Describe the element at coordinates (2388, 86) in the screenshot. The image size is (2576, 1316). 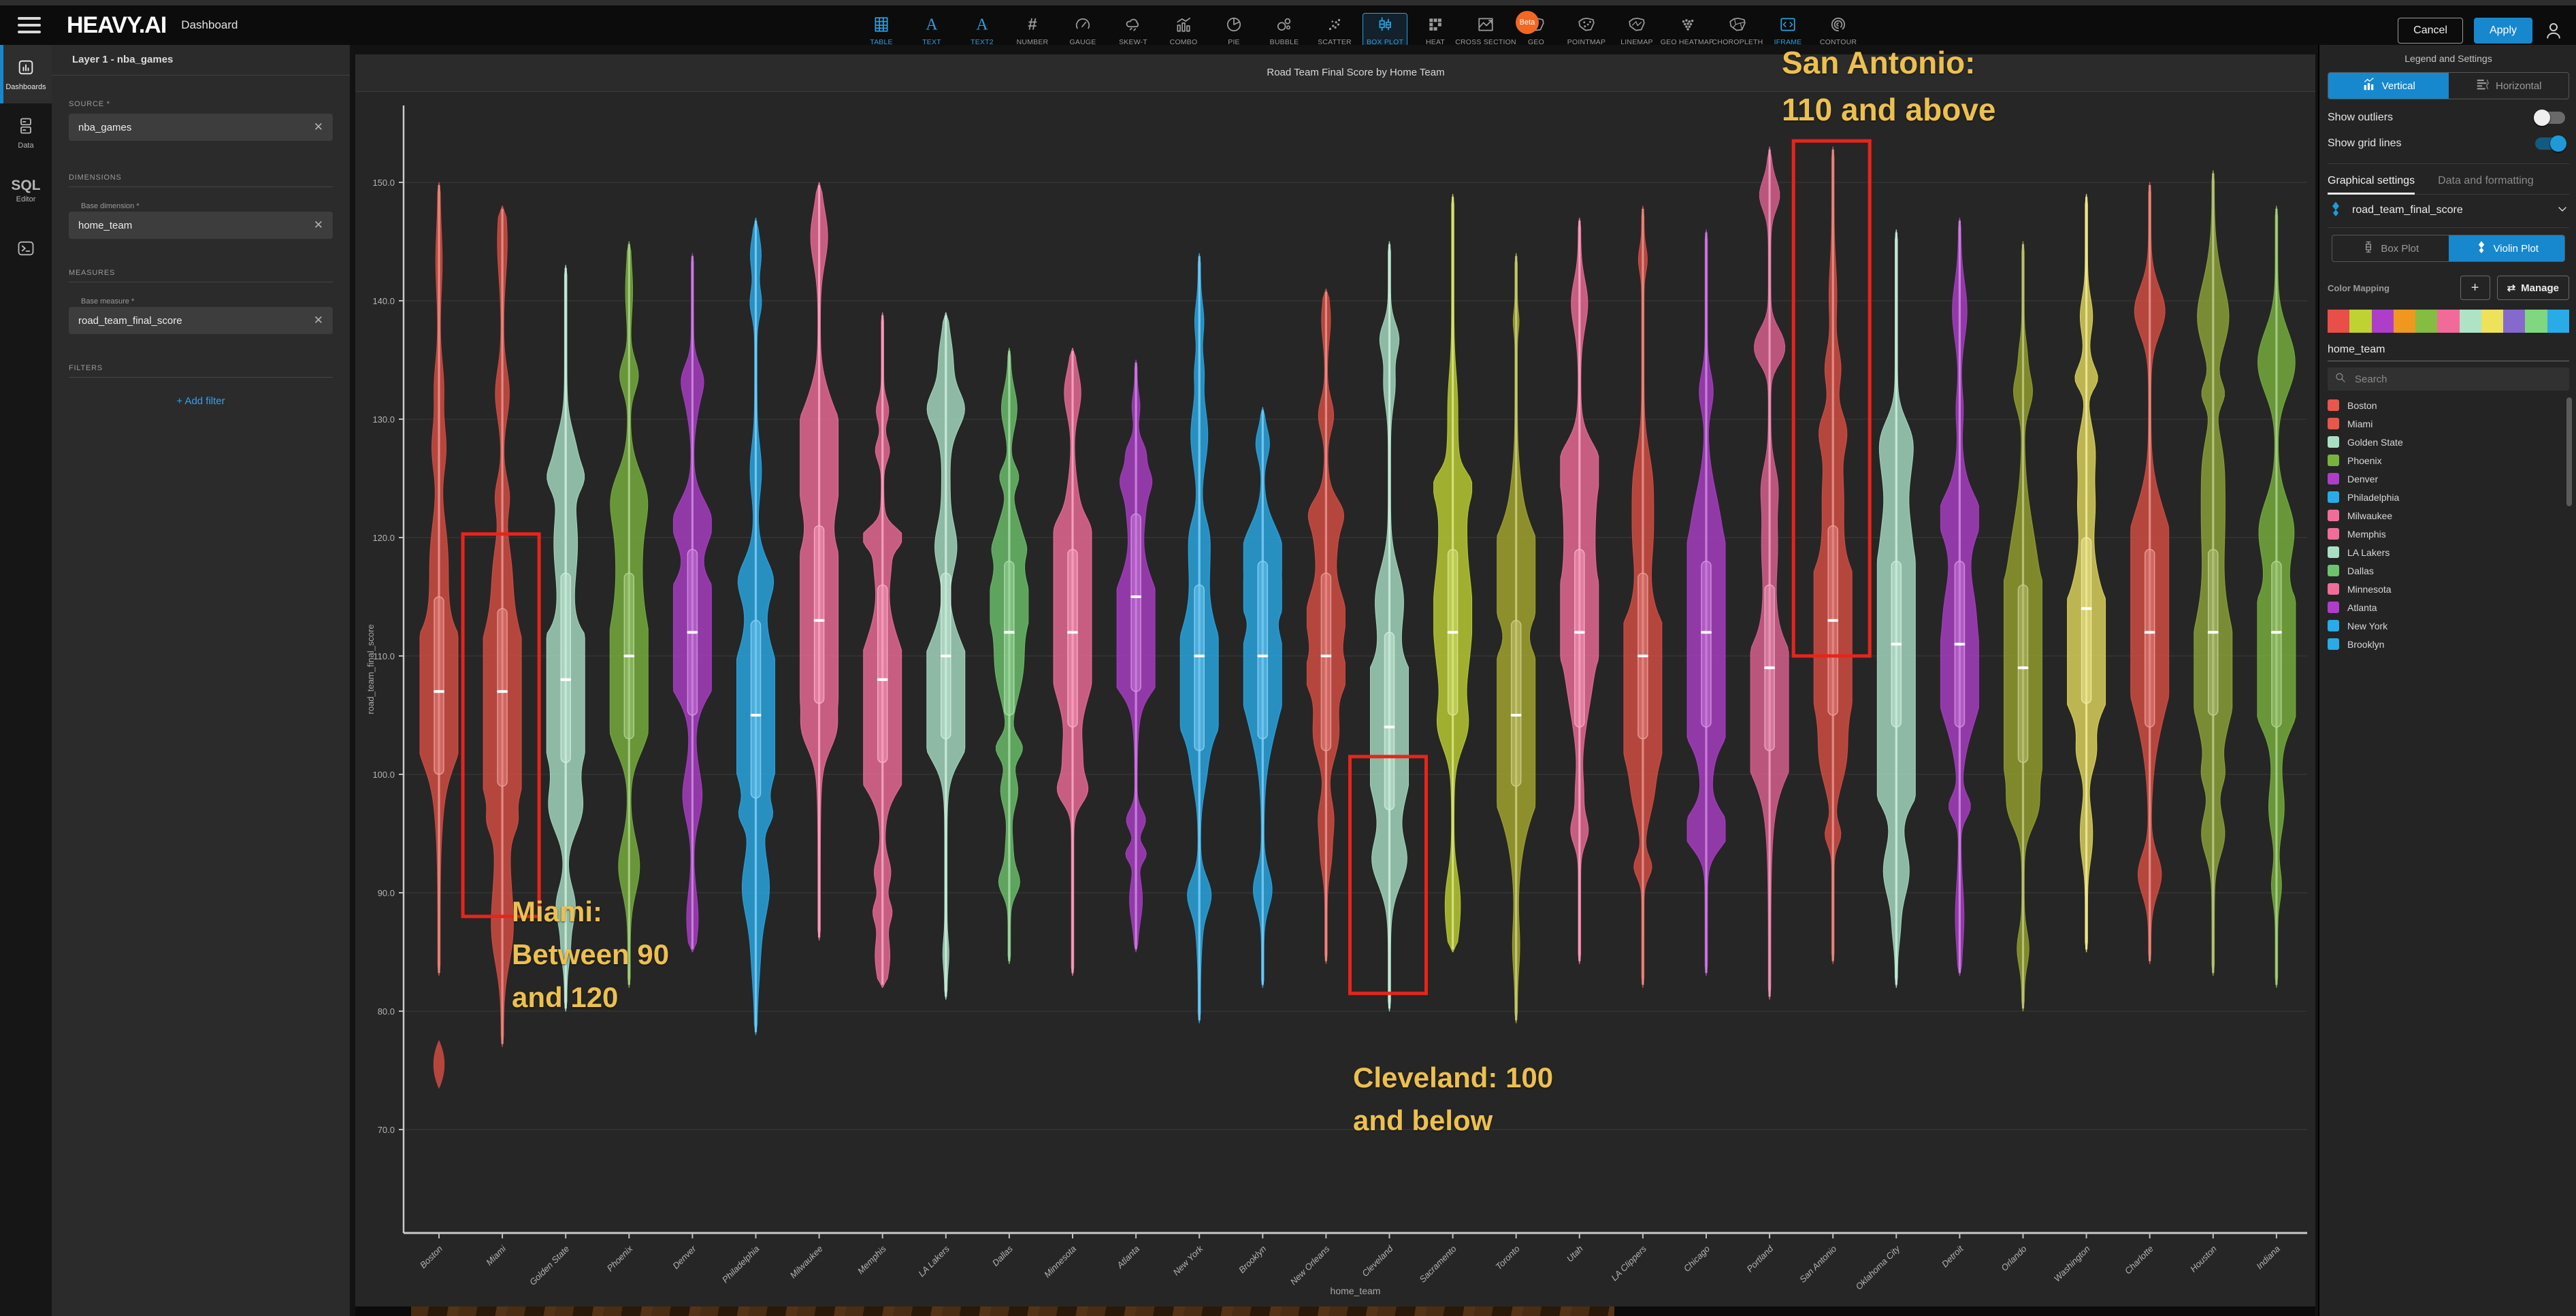
I see `vertical-orientation-button: Vertical` at that location.